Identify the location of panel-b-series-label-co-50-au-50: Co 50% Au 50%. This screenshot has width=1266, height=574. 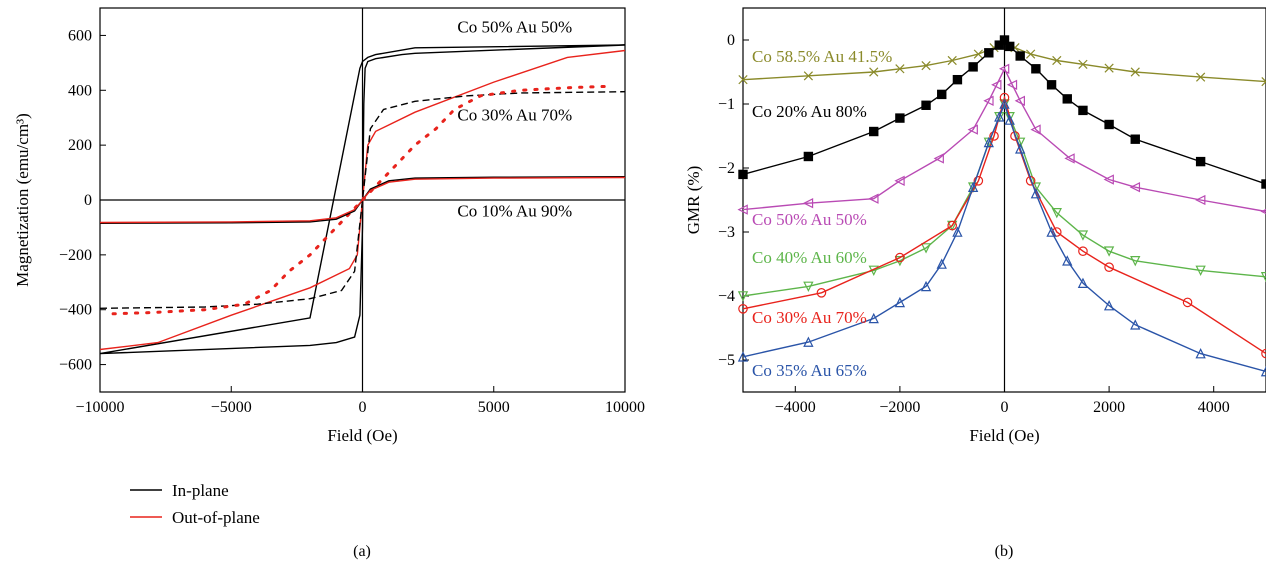
(809, 219).